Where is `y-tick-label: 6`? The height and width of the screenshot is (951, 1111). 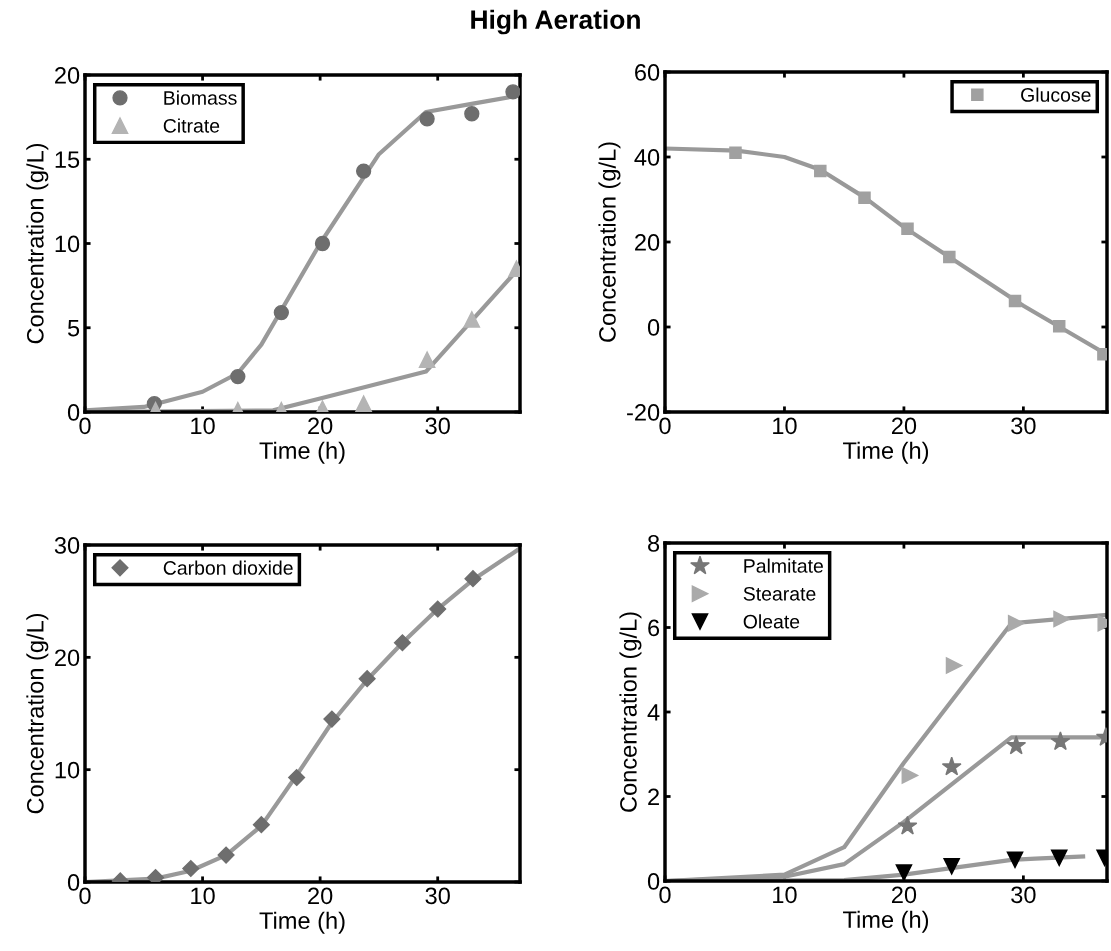
y-tick-label: 6 is located at coordinates (654, 628).